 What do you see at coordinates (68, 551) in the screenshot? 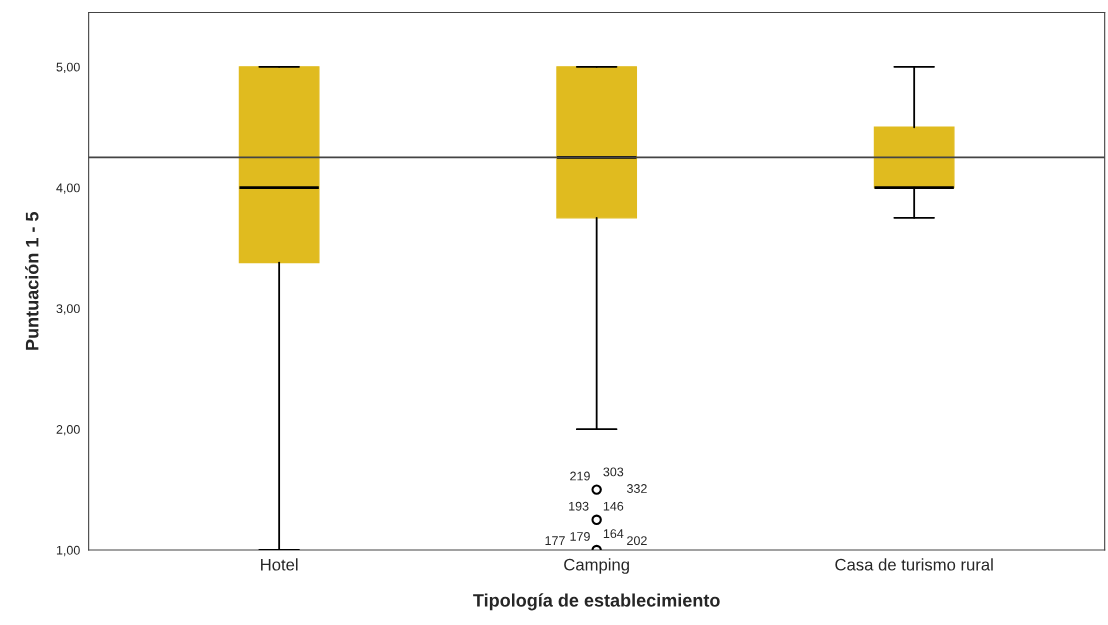
I see `y-tick-label: 1,00` at bounding box center [68, 551].